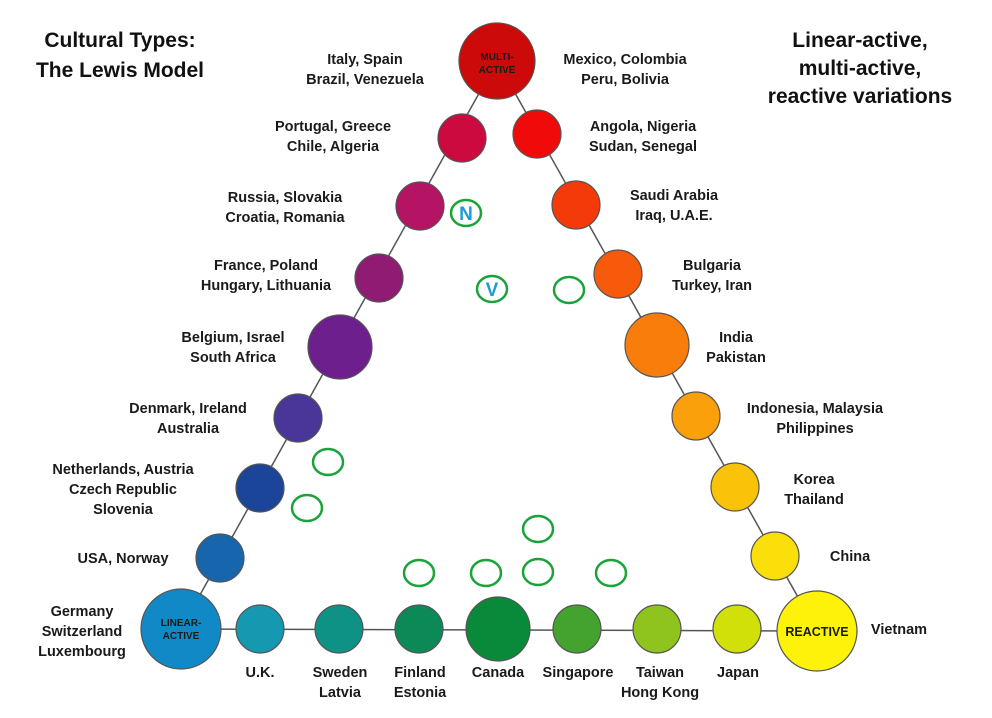 Image resolution: width=992 pixels, height=718 pixels. I want to click on label-korea-1: Korea, so click(814, 480).